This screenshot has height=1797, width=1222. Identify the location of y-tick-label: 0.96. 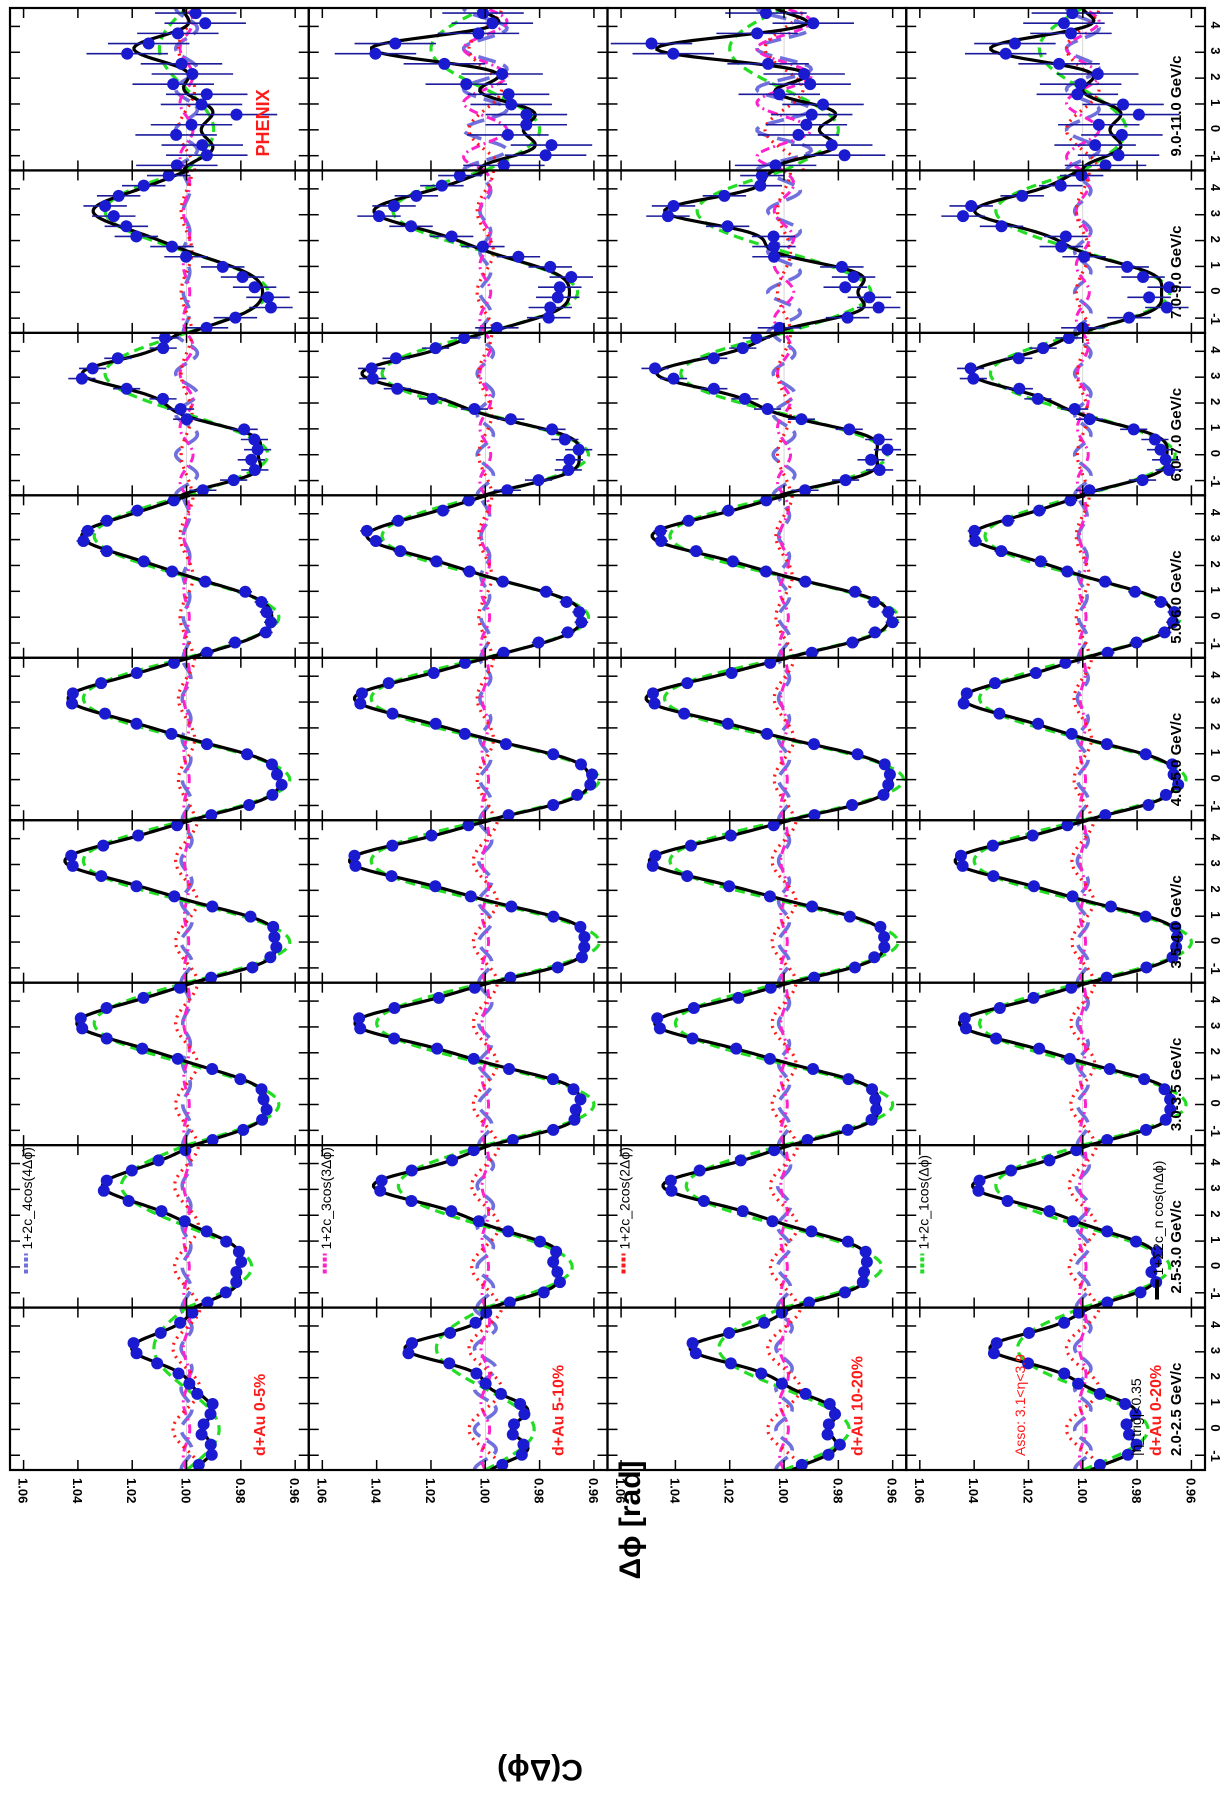
(1190, 1490).